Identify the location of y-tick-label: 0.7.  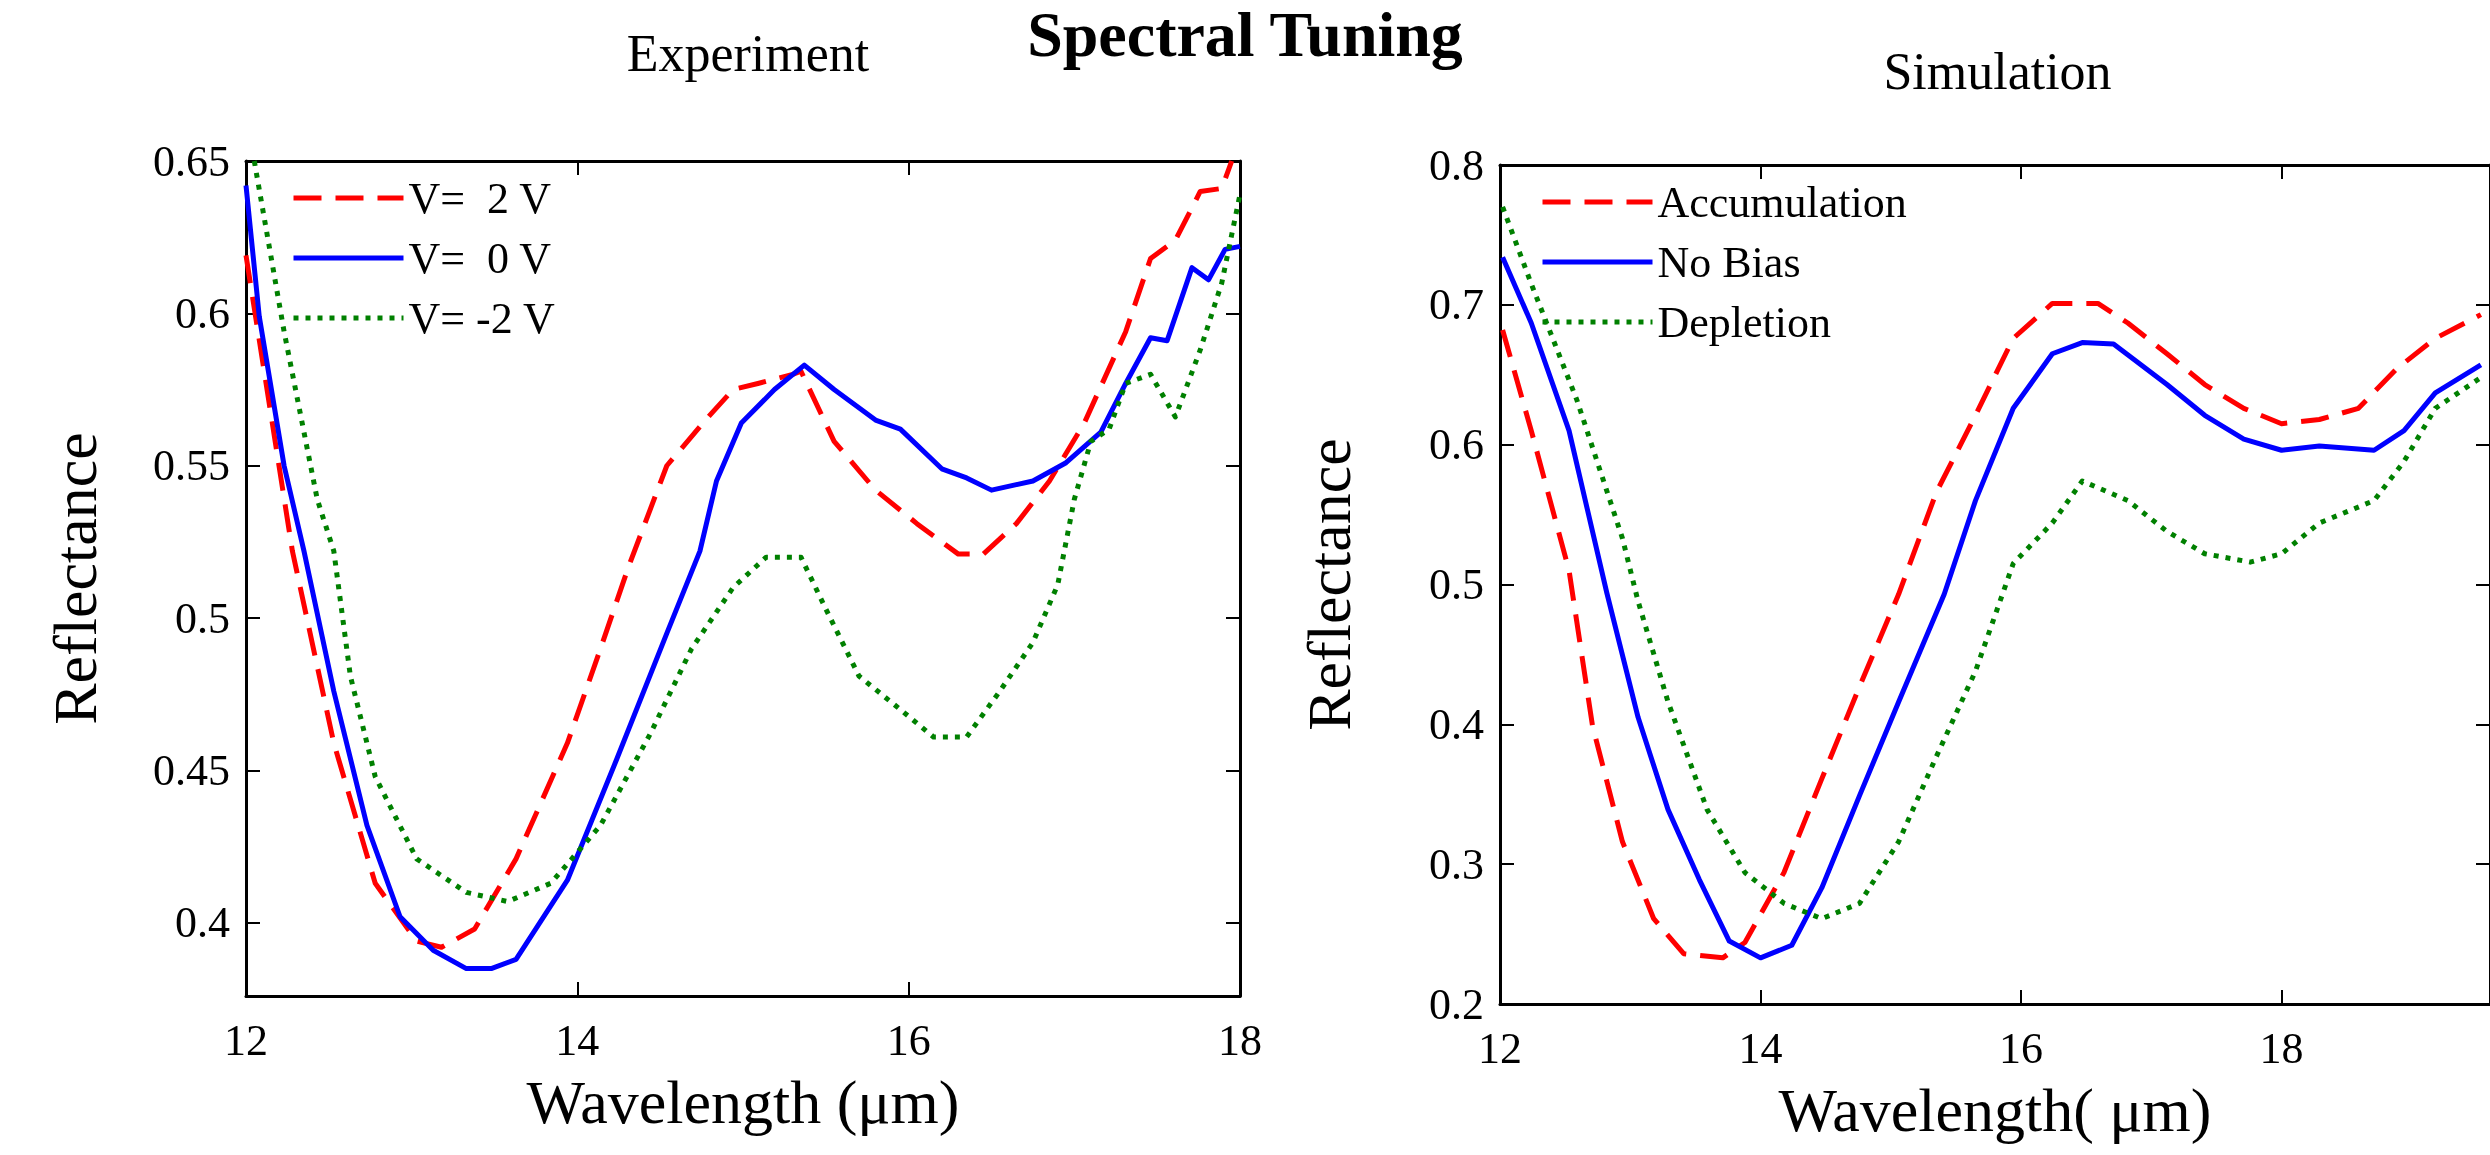
(1456, 305).